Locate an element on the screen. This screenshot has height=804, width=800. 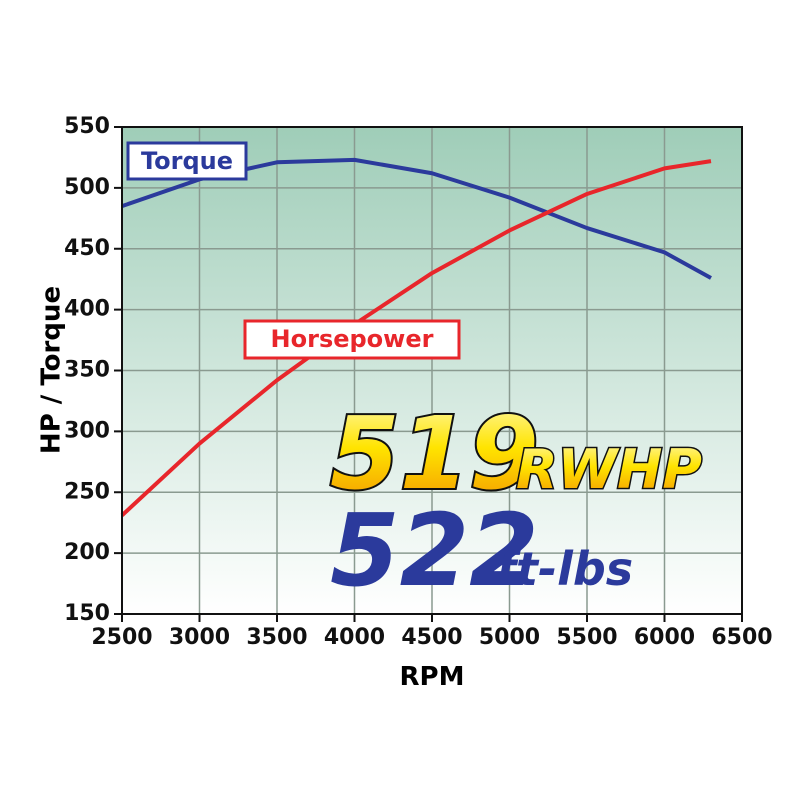
legend: Torque Horsepower is located at coordinates (293, 250).